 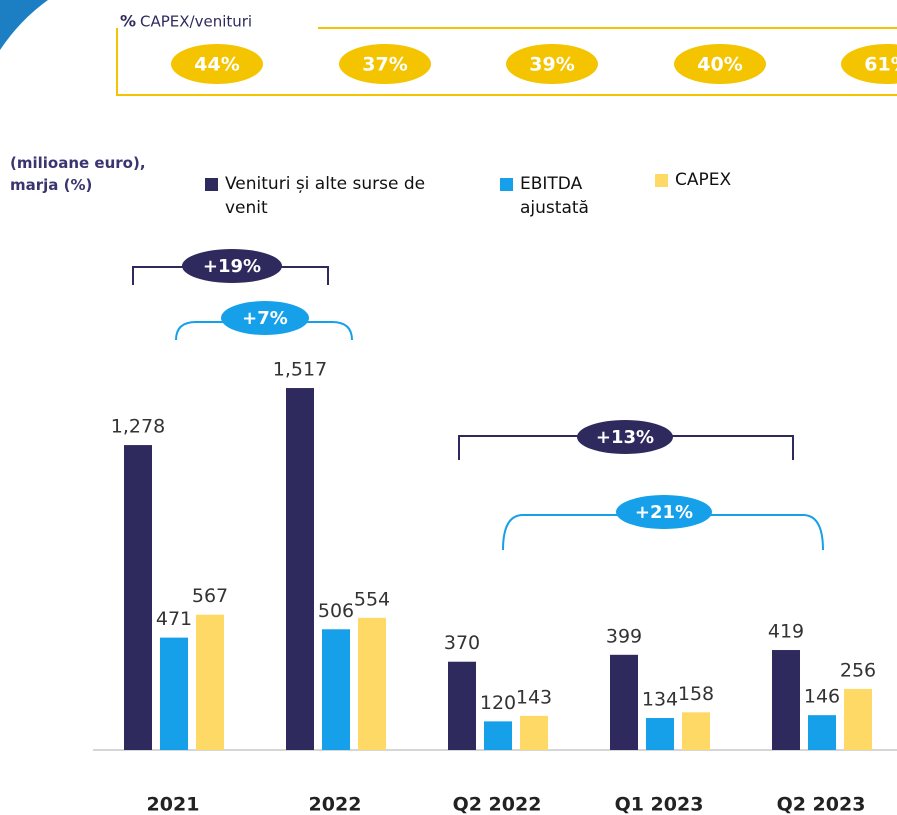 I want to click on data-label: 120, so click(x=498, y=703).